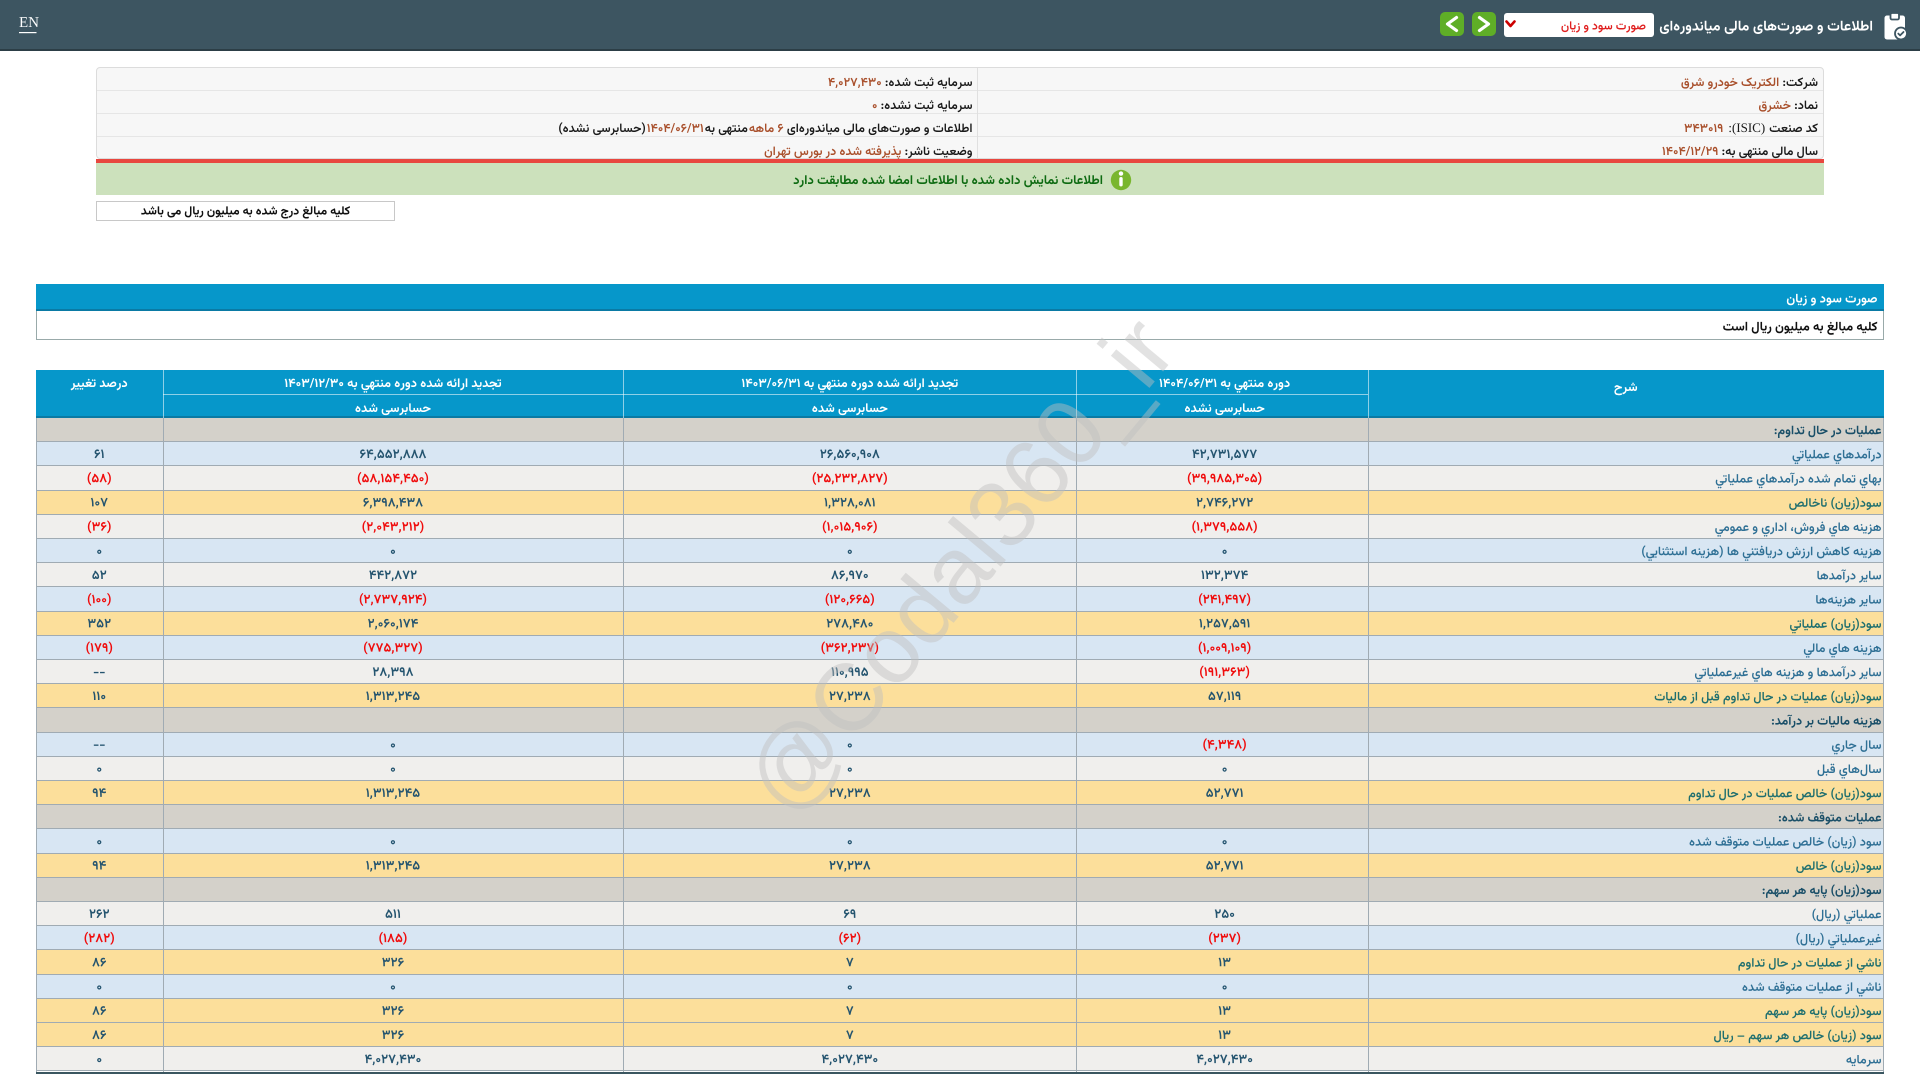 The image size is (1920, 1080). What do you see at coordinates (959, 566) in the screenshot?
I see `svg-text: @Codal360_ir` at bounding box center [959, 566].